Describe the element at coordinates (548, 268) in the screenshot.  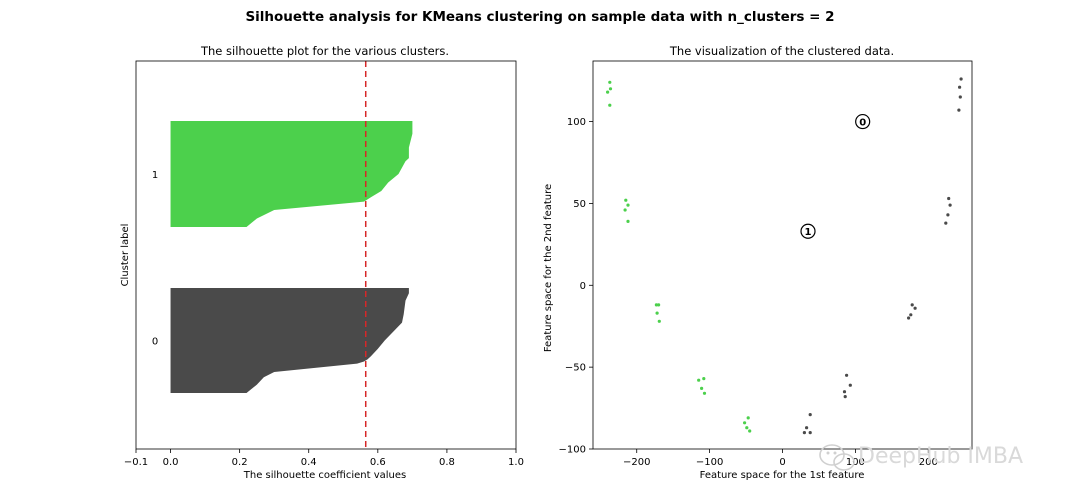
I see `scatter-y-axis-label: Feature space for the 2nd feature` at that location.